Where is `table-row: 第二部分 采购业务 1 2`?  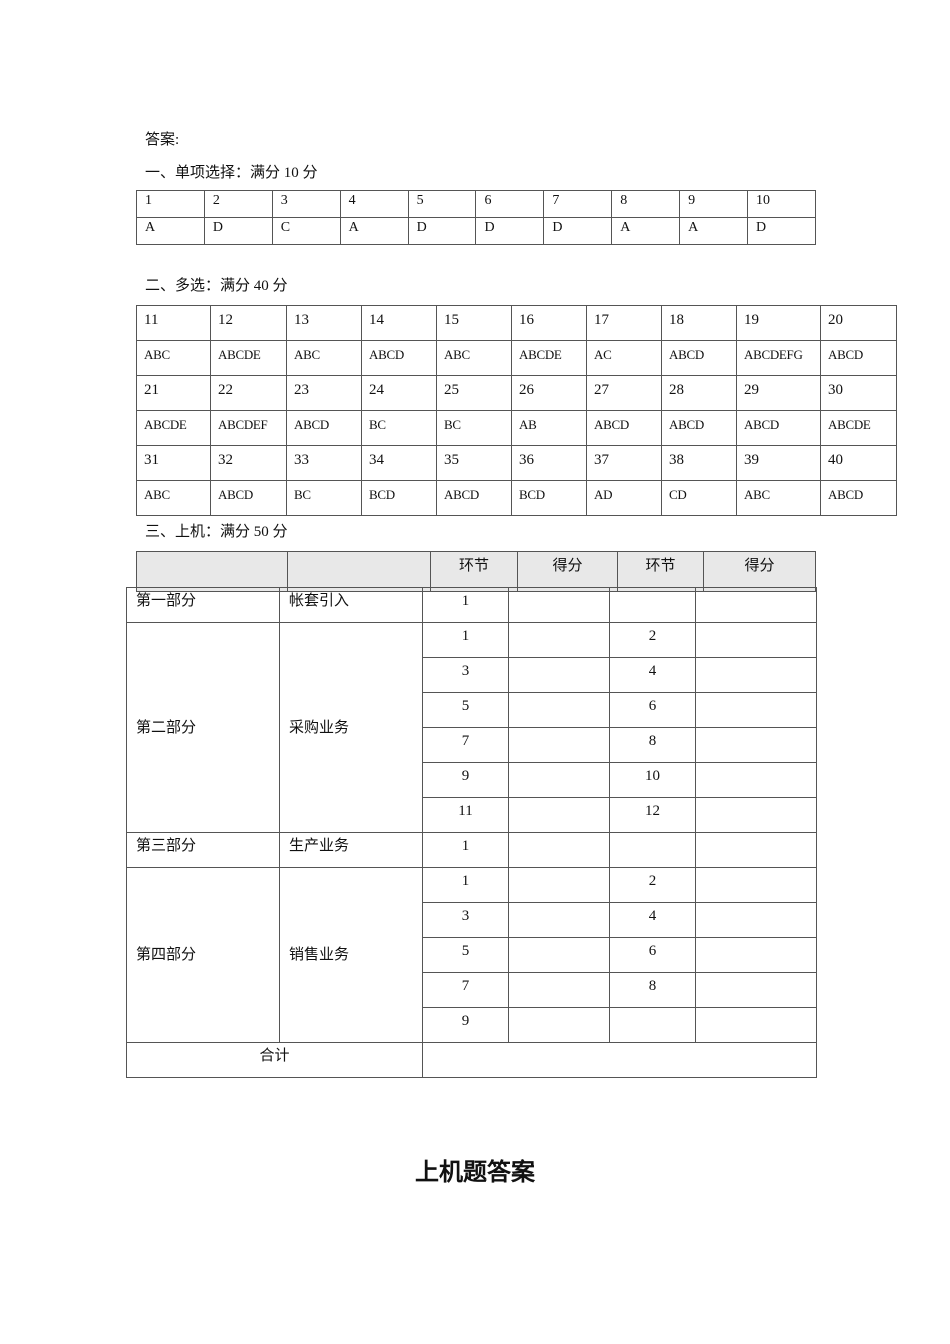 table-row: 第二部分 采购业务 1 2 is located at coordinates (471, 727).